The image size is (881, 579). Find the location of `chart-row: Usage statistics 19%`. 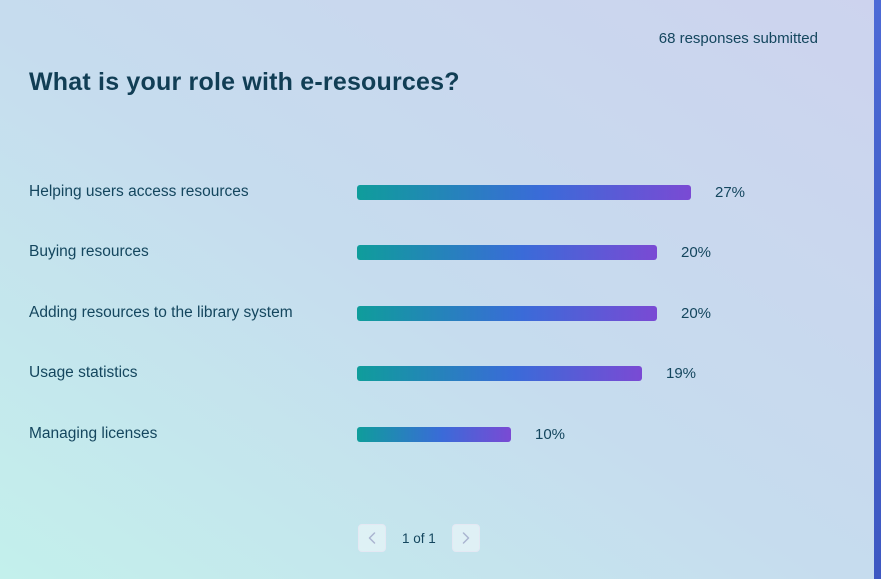

chart-row: Usage statistics 19% is located at coordinates (440, 373).